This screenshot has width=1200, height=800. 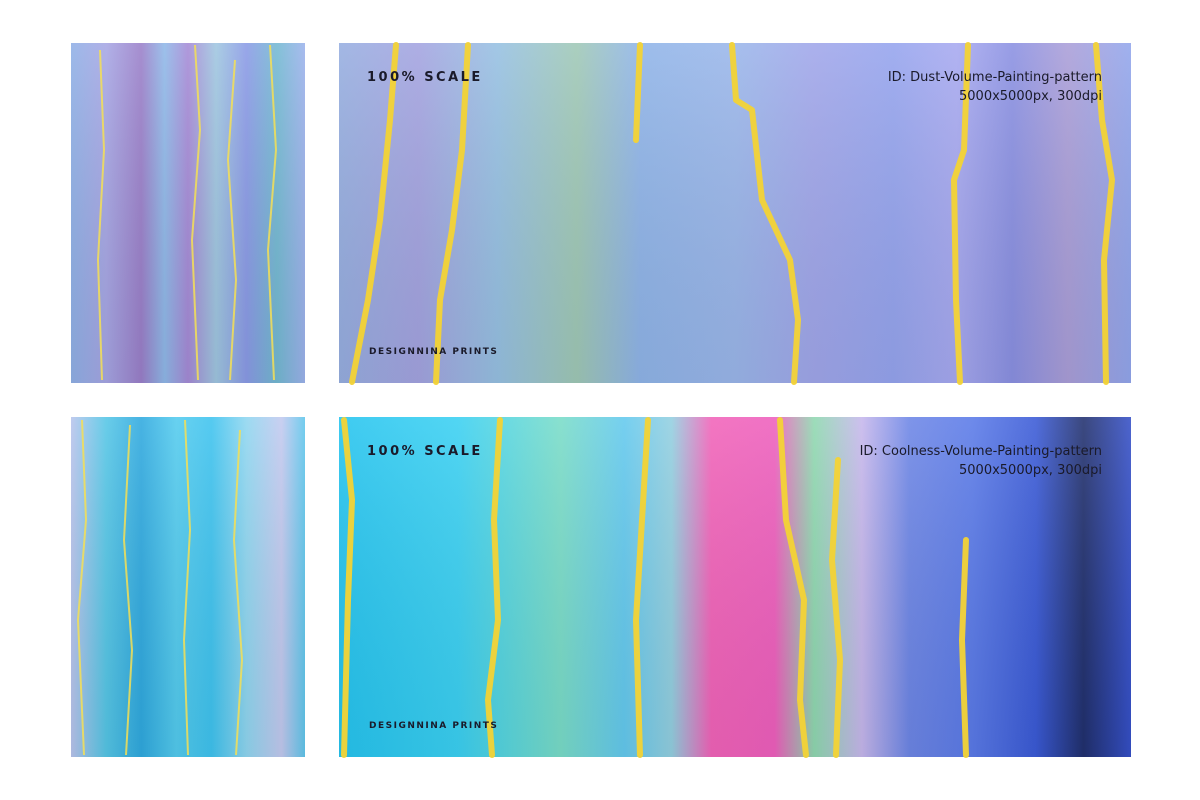 What do you see at coordinates (981, 451) in the screenshot?
I see `pattern-id: ID: Coolness-Volume-Painting-pattern` at bounding box center [981, 451].